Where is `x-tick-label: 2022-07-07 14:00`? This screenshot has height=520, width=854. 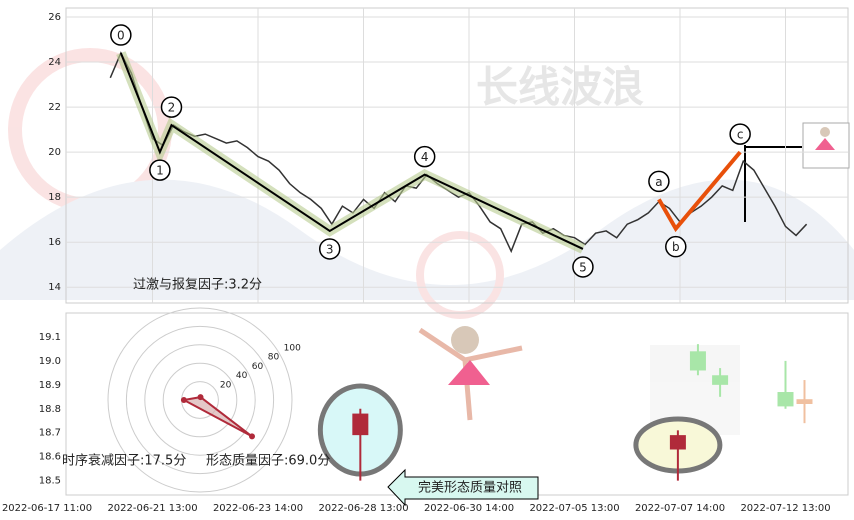 x-tick-label: 2022-07-07 14:00 is located at coordinates (680, 508).